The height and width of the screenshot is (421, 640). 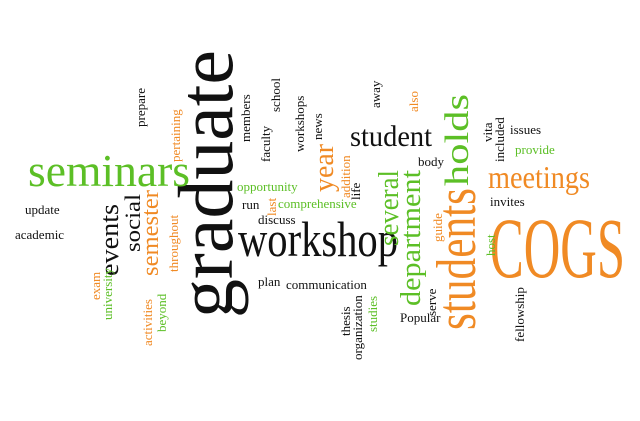 What do you see at coordinates (299, 124) in the screenshot?
I see `word: workshops` at bounding box center [299, 124].